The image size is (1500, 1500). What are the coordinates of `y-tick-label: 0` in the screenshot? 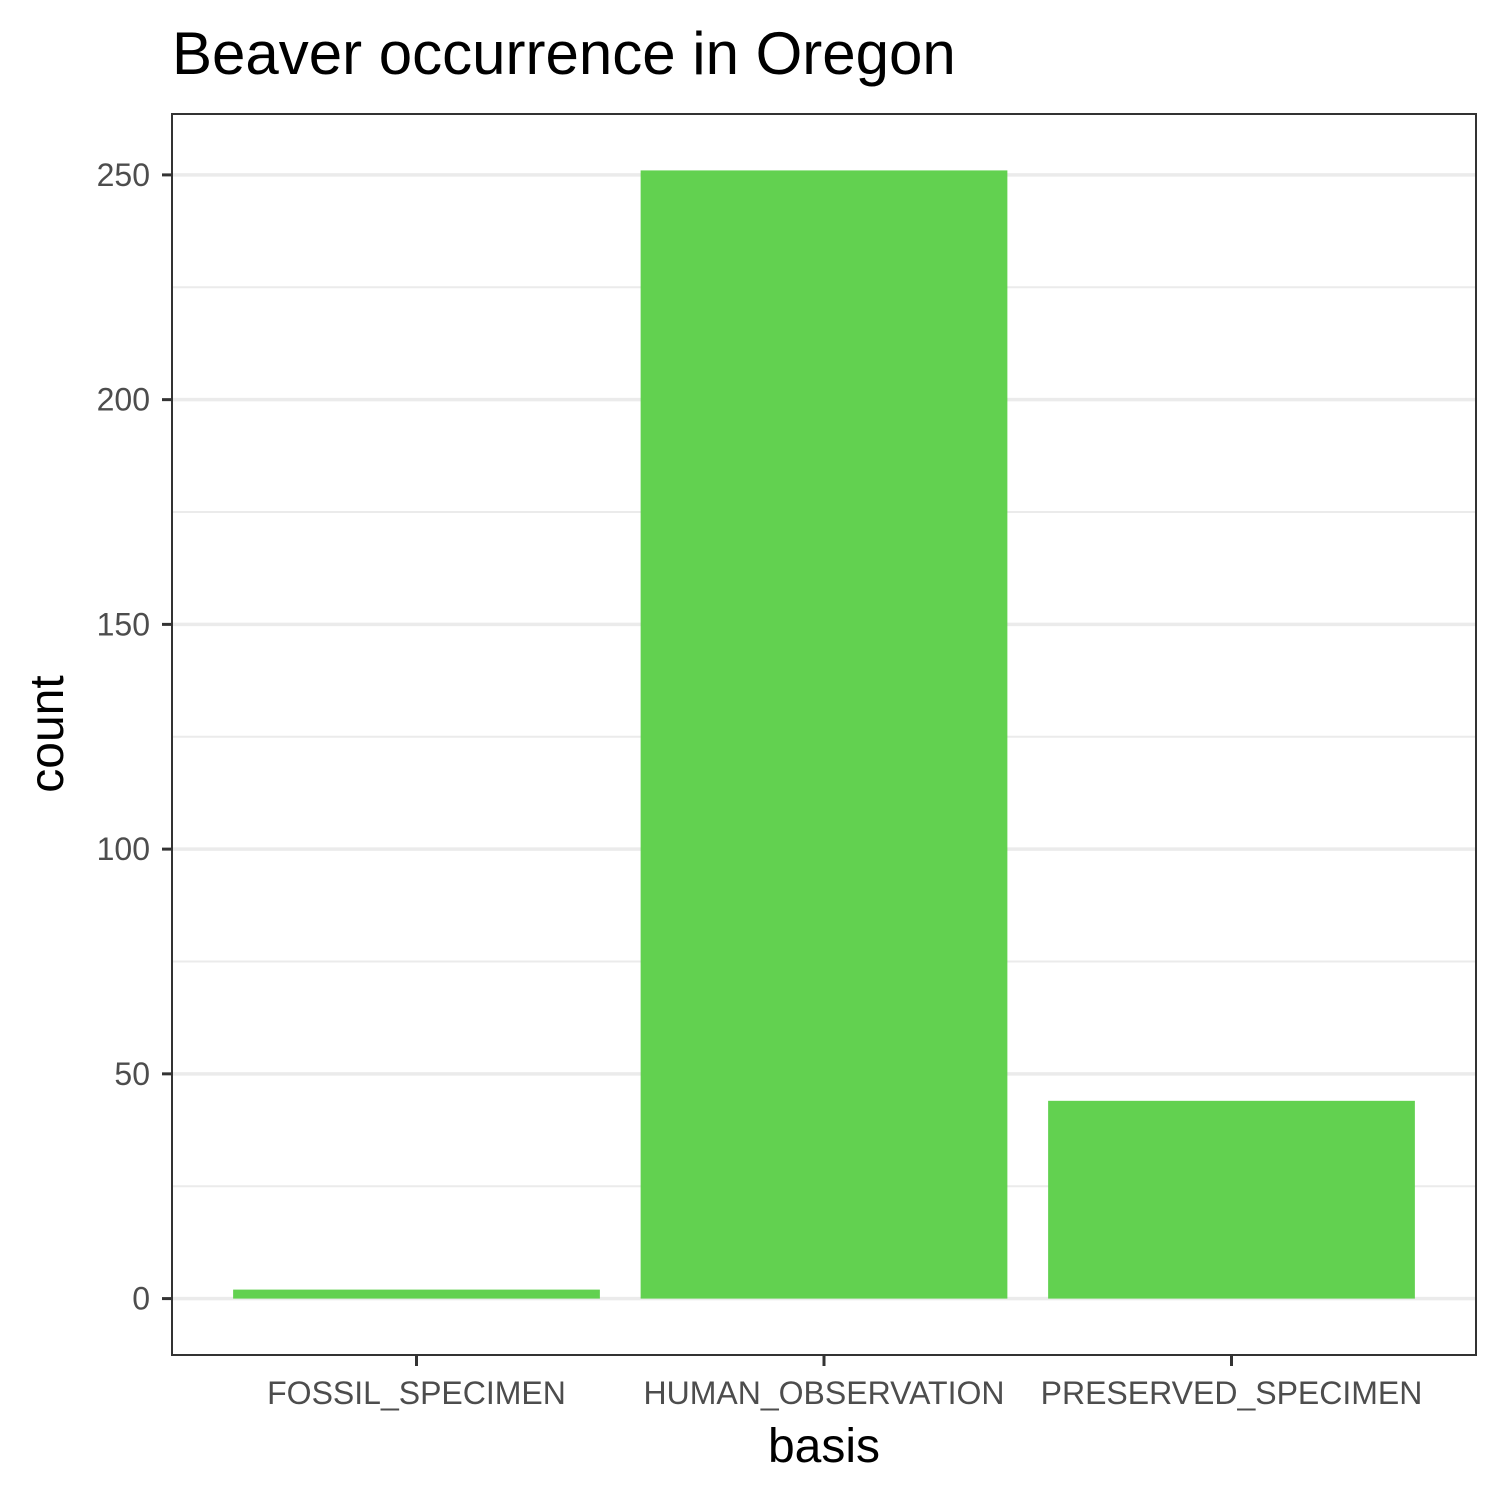 It's located at (141, 1299).